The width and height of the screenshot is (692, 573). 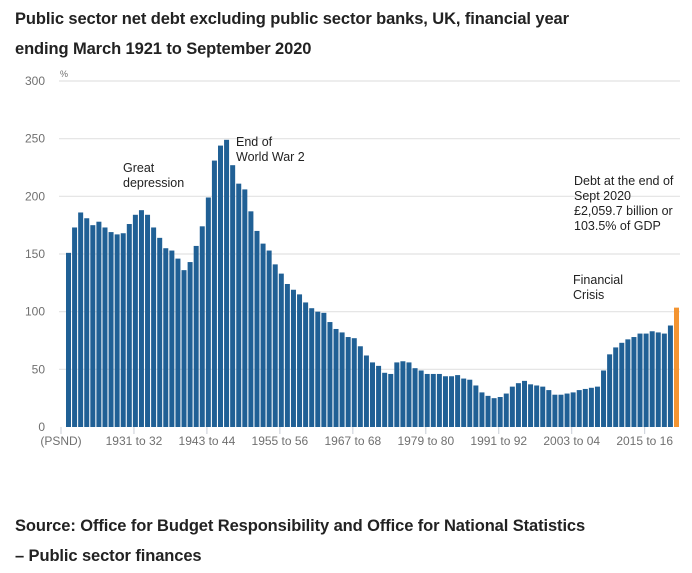 I want to click on annotation-great-depression-line-1: Great, so click(x=139, y=168).